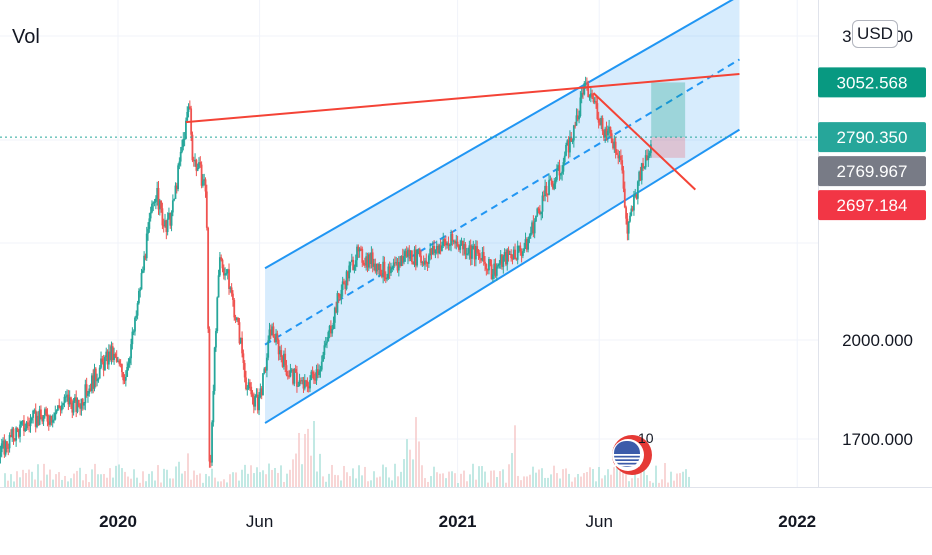 This screenshot has height=555, width=932. I want to click on price-label-text: 2790.350, so click(872, 137).